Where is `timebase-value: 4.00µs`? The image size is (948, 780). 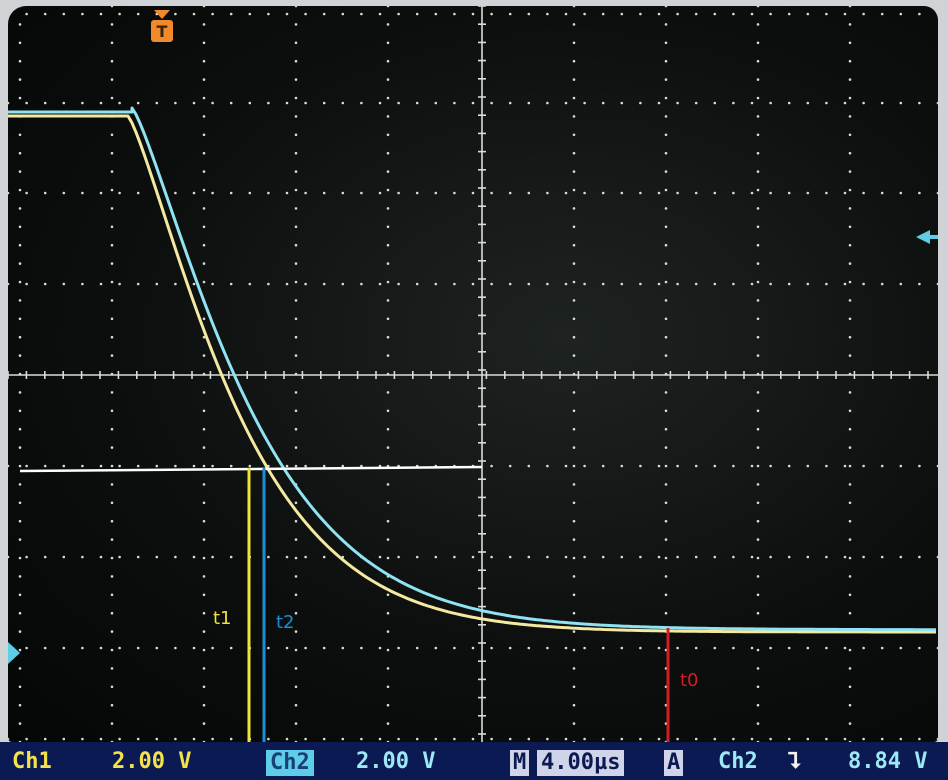
timebase-value: 4.00µs is located at coordinates (581, 763).